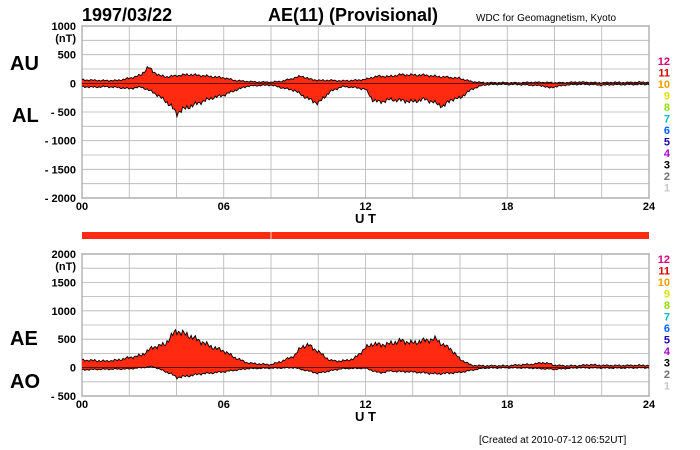  Describe the element at coordinates (365, 348) in the screenshot. I see `series-line-ae` at that location.